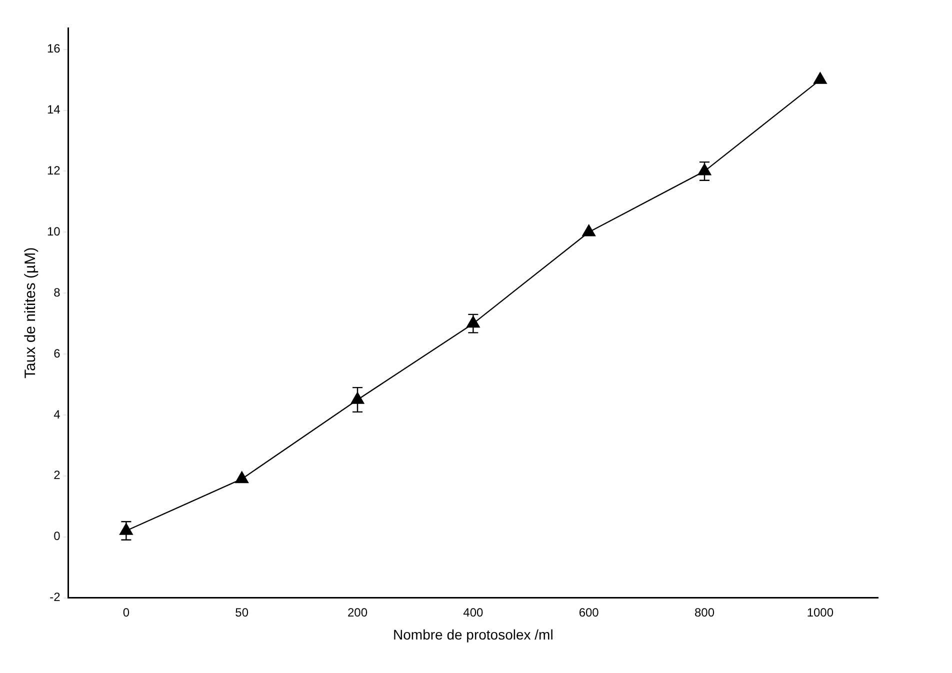 This screenshot has height=673, width=952. What do you see at coordinates (126, 612) in the screenshot?
I see `x-tick-label: 0` at bounding box center [126, 612].